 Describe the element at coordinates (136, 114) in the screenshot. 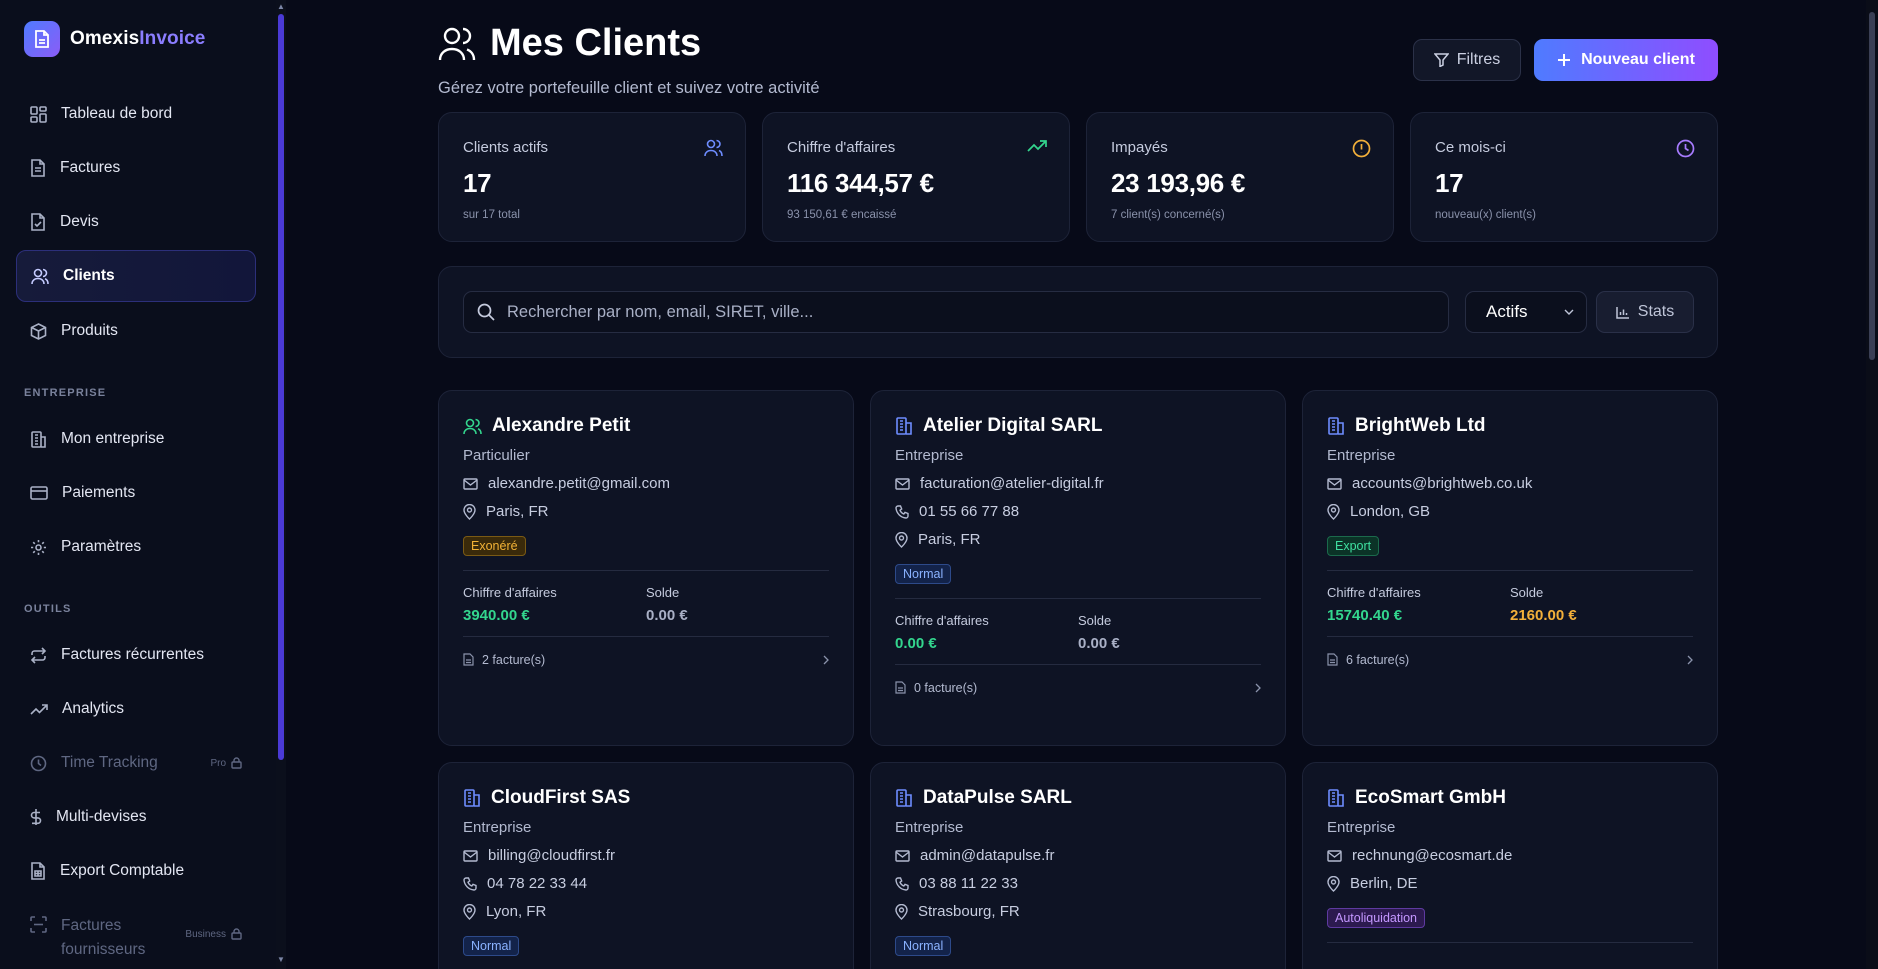

I see `sidebar-item-dashboard: Tableau de bord` at that location.